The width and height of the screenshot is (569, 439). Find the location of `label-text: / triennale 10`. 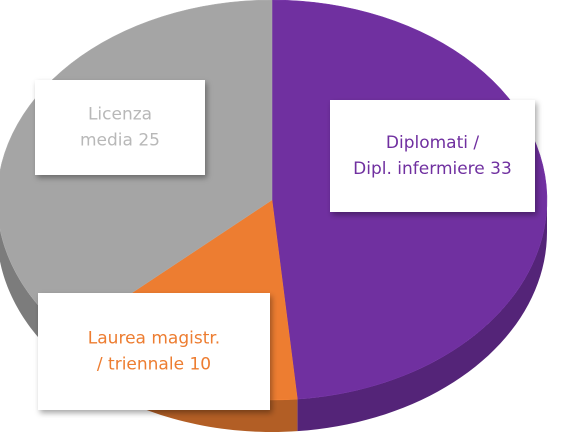

label-text: / triennale 10 is located at coordinates (154, 365).